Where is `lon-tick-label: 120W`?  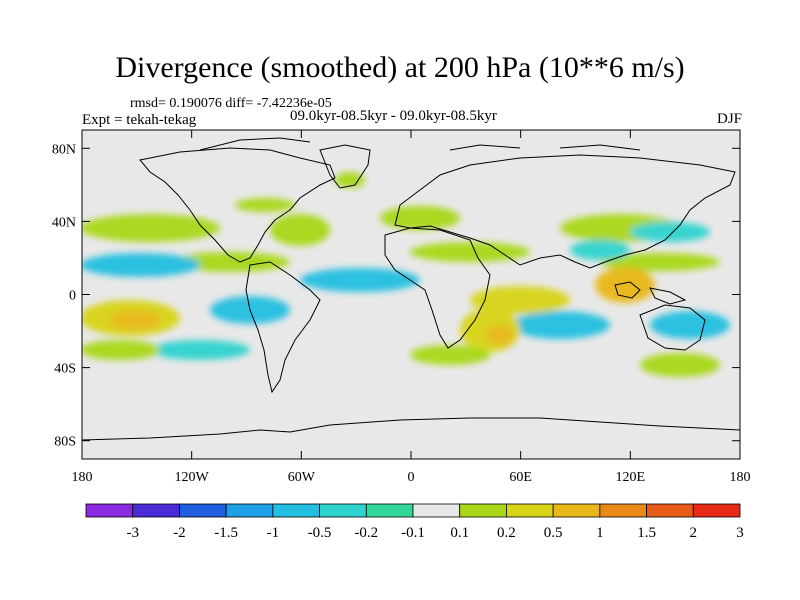
lon-tick-label: 120W is located at coordinates (192, 477).